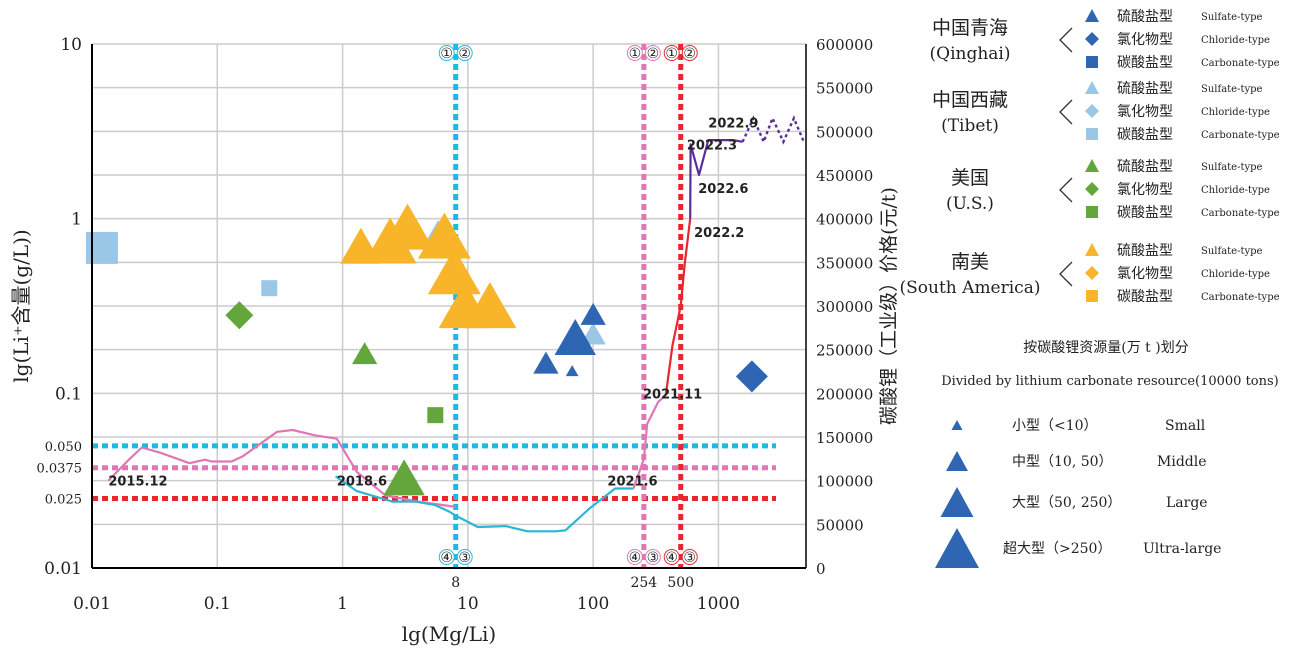  What do you see at coordinates (468, 604) in the screenshot?
I see `x-tick-label: 10` at bounding box center [468, 604].